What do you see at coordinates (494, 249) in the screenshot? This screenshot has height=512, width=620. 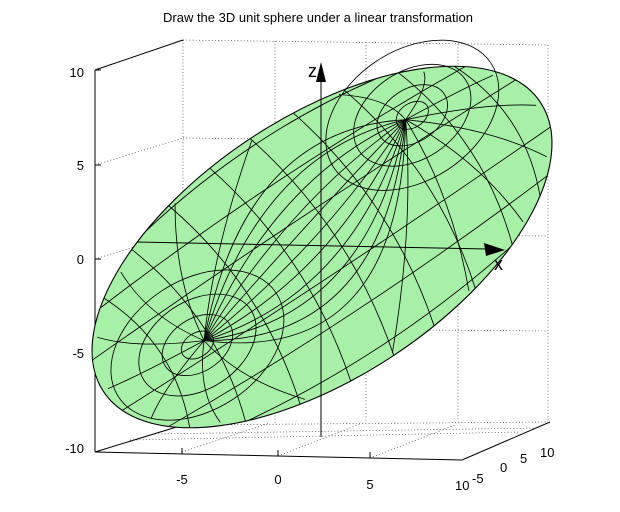 I see `x-arrowhead` at bounding box center [494, 249].